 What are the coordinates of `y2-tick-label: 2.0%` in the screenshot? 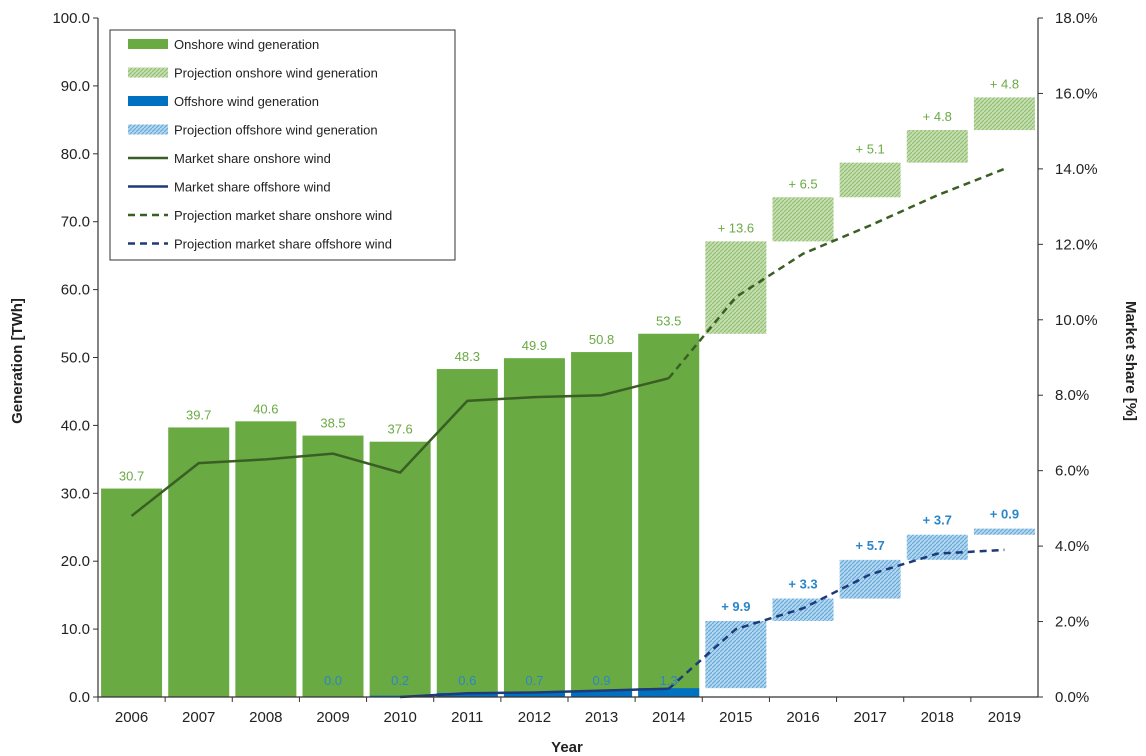 It's located at (1072, 622).